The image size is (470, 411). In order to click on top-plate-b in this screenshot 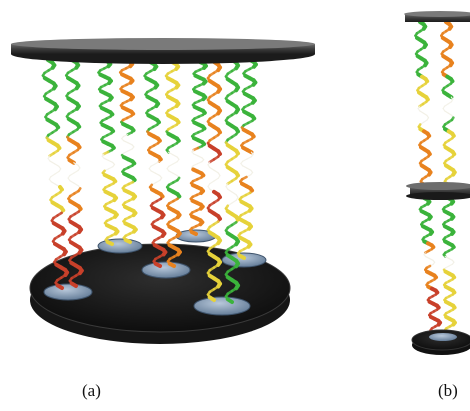, I will do `click(437, 16)`.